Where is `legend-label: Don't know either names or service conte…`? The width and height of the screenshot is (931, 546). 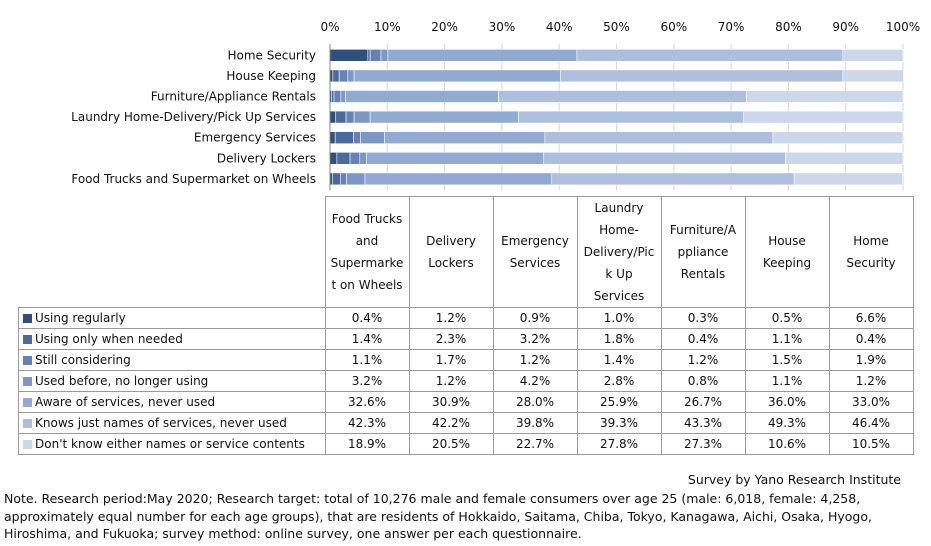
legend-label: Don't know either names or service conte… is located at coordinates (170, 444).